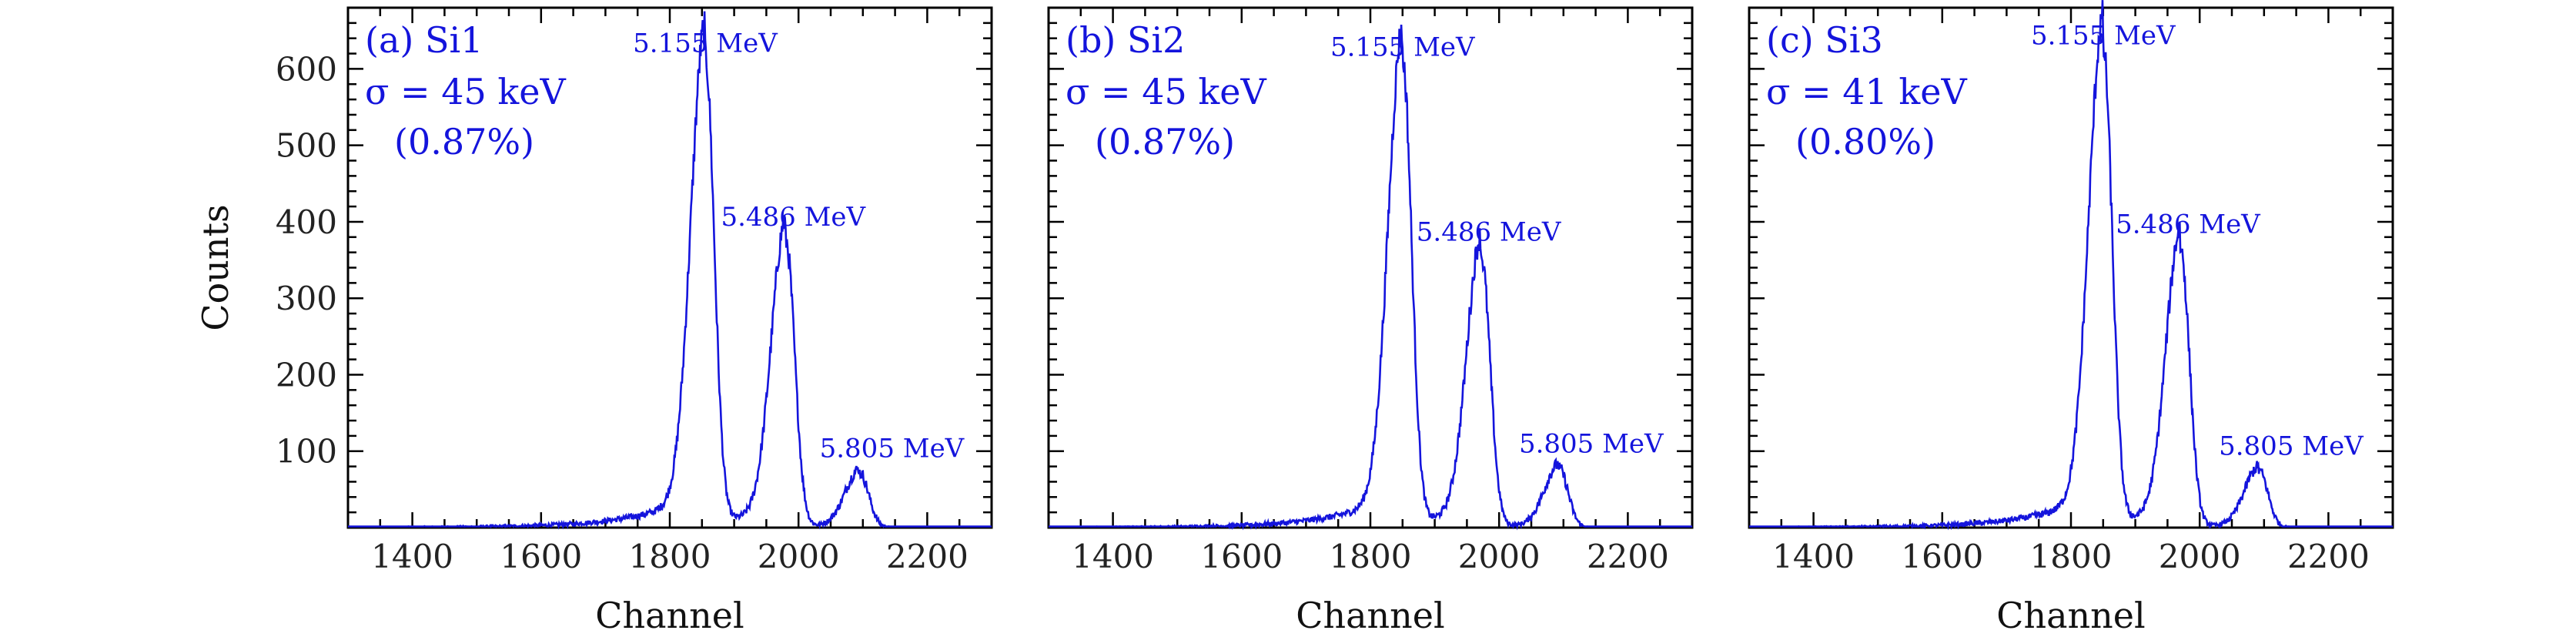 Image resolution: width=2576 pixels, height=637 pixels. Describe the element at coordinates (307, 222) in the screenshot. I see `y-tick-label: 400` at that location.